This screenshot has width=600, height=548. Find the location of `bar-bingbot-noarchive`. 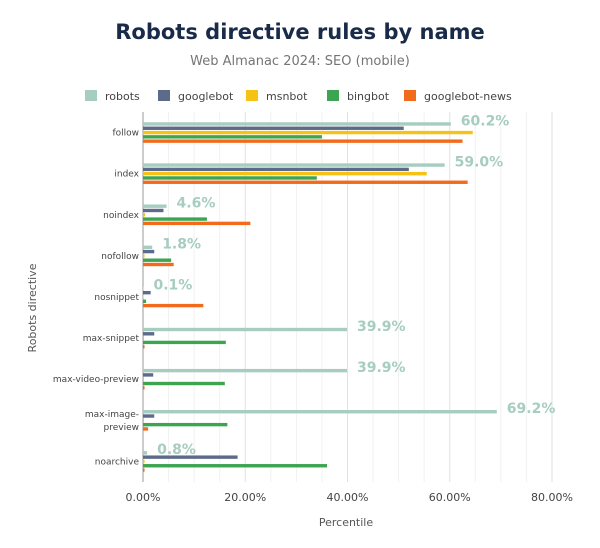

bar-bingbot-noarchive is located at coordinates (235, 466).